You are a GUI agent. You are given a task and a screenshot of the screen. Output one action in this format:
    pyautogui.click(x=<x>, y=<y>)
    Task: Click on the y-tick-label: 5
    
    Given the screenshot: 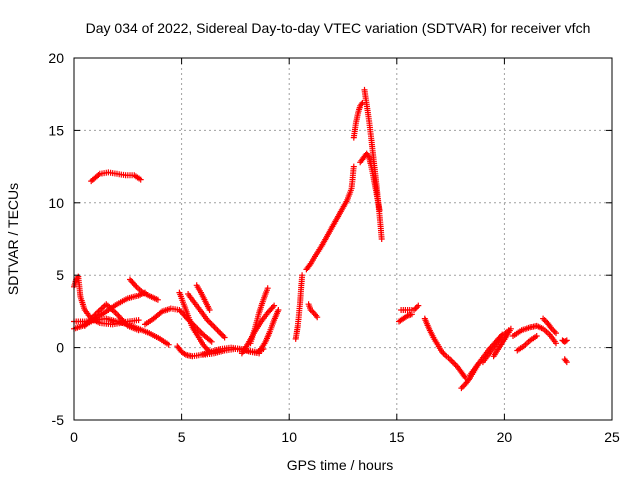 What is the action you would take?
    pyautogui.click(x=60, y=275)
    